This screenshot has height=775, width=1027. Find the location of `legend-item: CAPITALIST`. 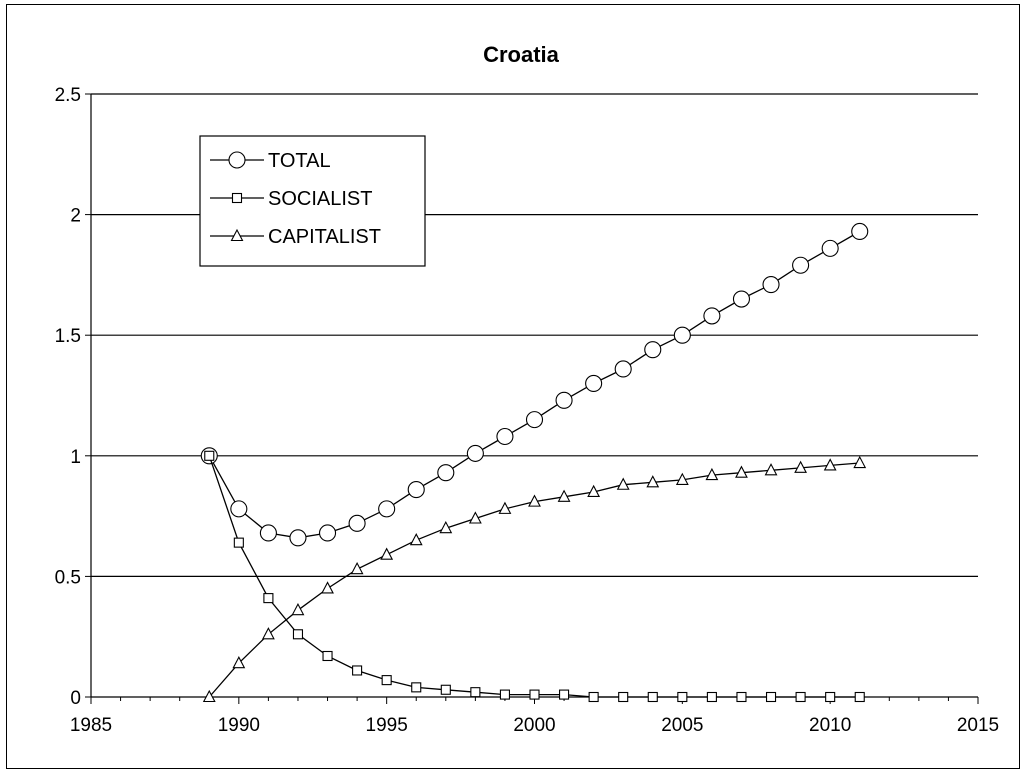

legend-item: CAPITALIST is located at coordinates (295, 237).